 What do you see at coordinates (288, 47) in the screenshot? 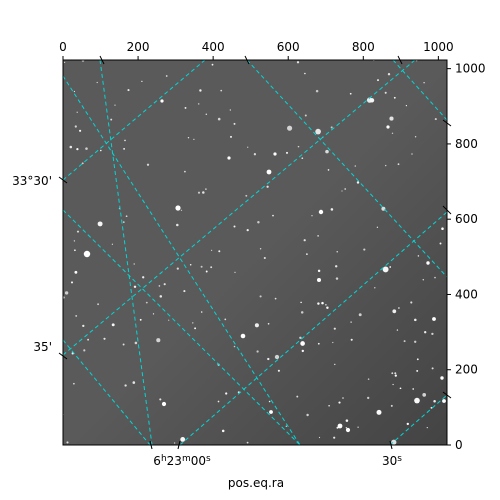
I see `x-tick-label: 600` at bounding box center [288, 47].